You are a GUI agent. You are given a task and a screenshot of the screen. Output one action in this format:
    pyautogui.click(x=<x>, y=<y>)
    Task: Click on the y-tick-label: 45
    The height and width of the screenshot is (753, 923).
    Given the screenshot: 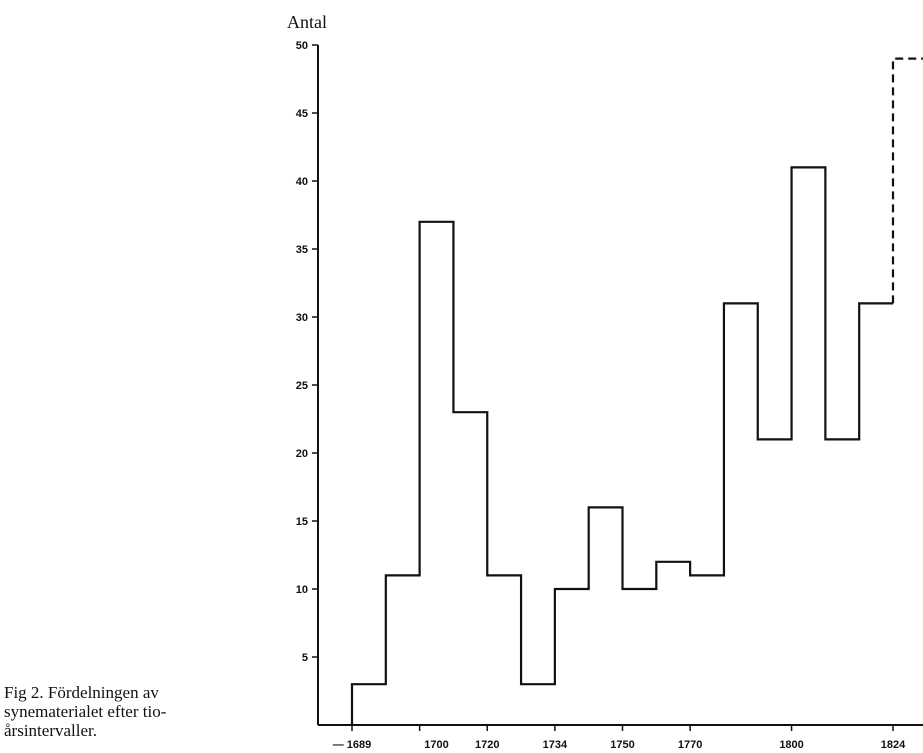 What is the action you would take?
    pyautogui.click(x=302, y=114)
    